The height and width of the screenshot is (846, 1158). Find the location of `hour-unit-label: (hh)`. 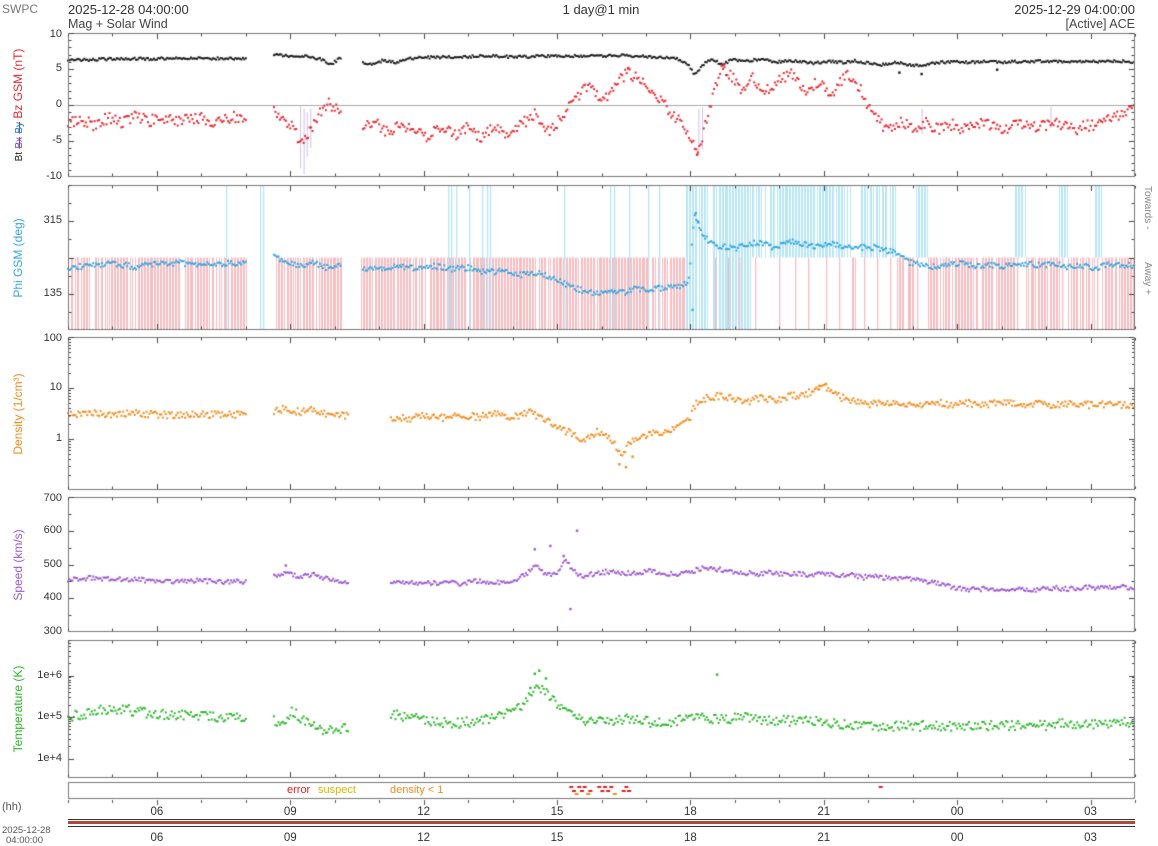

hour-unit-label: (hh) is located at coordinates (12, 807).